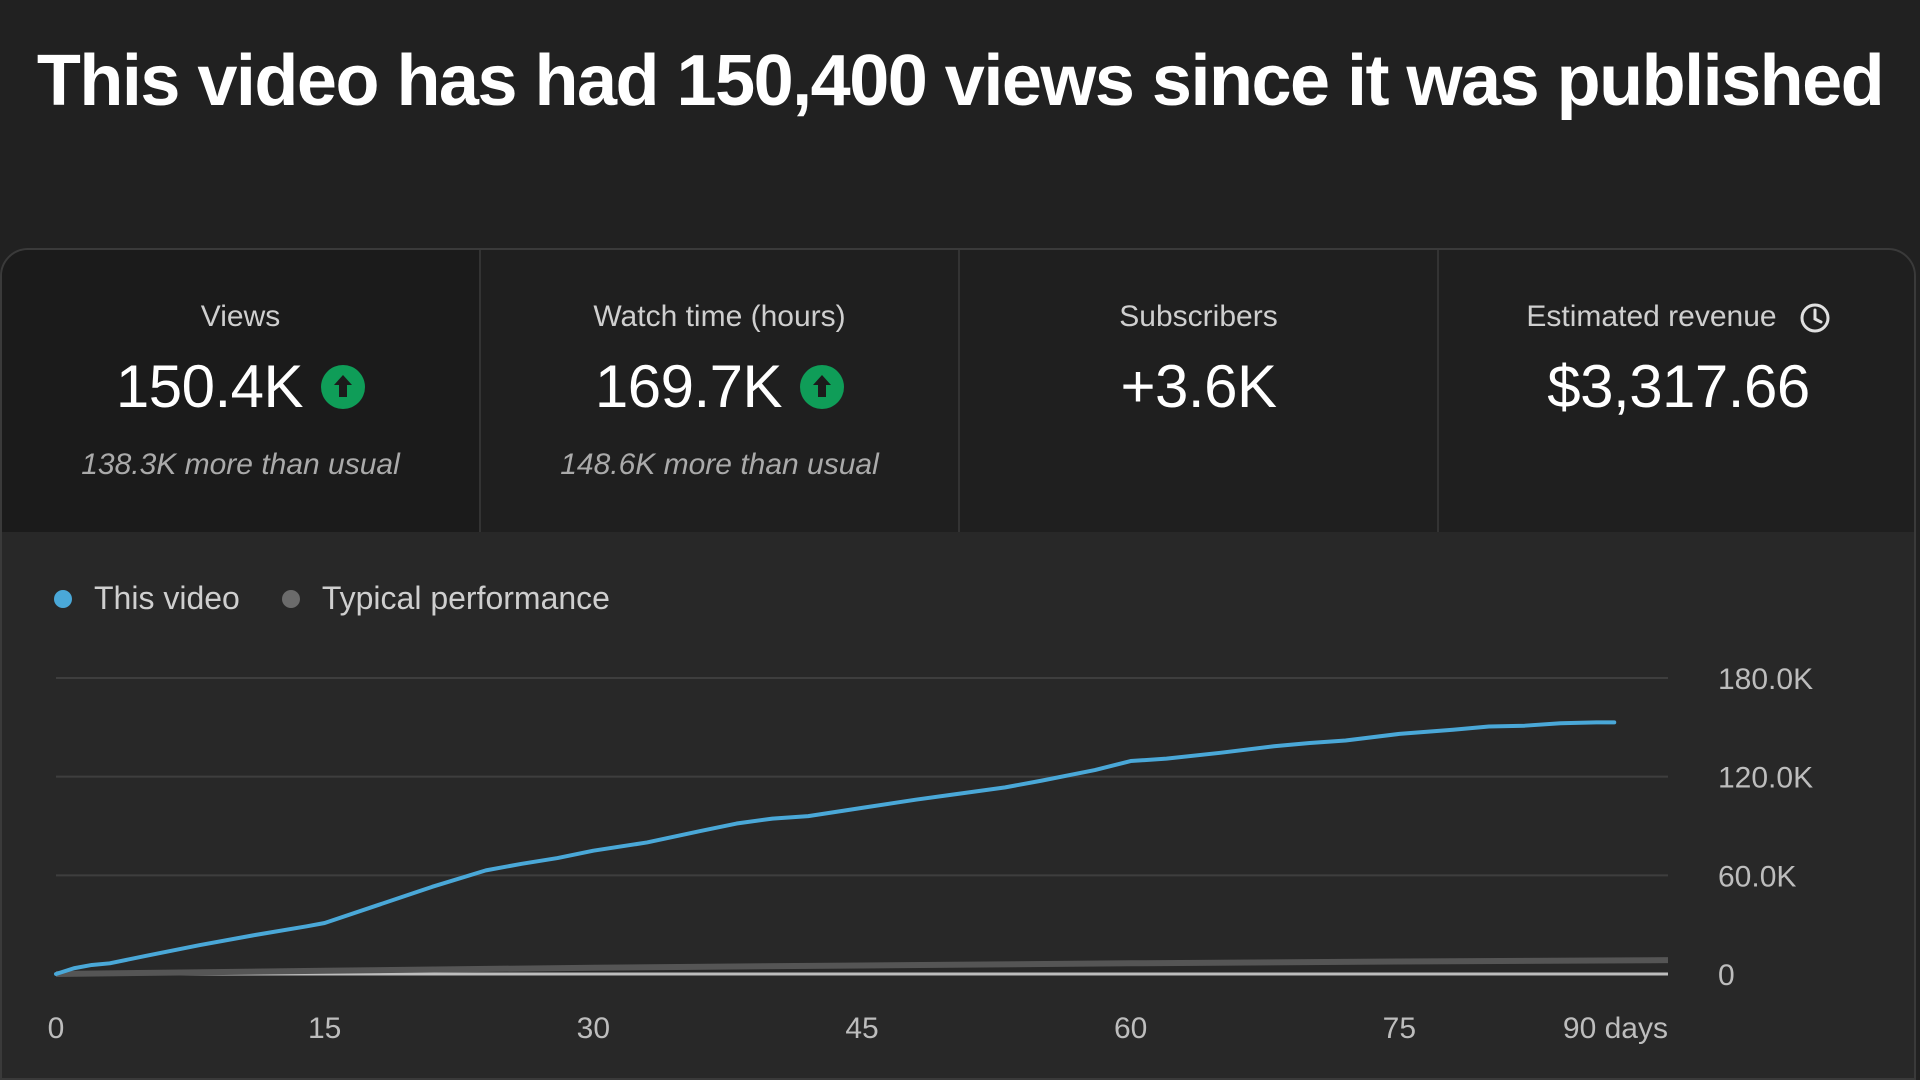  I want to click on metric-card-revenue: Estimated revenue $3,317.66, so click(1676, 391).